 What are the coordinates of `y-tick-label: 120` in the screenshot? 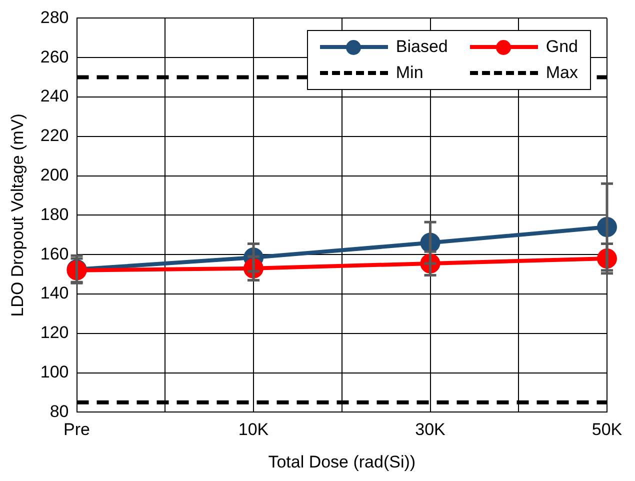 It's located at (54, 332).